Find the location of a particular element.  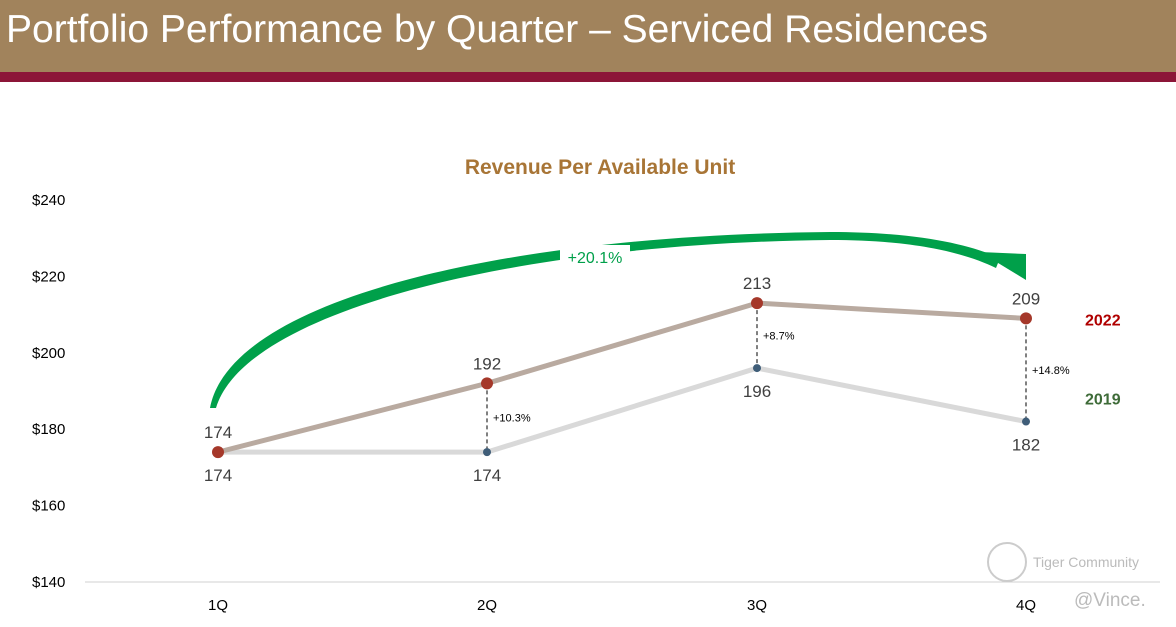

growth-annotation: +20.1% is located at coordinates (595, 258).